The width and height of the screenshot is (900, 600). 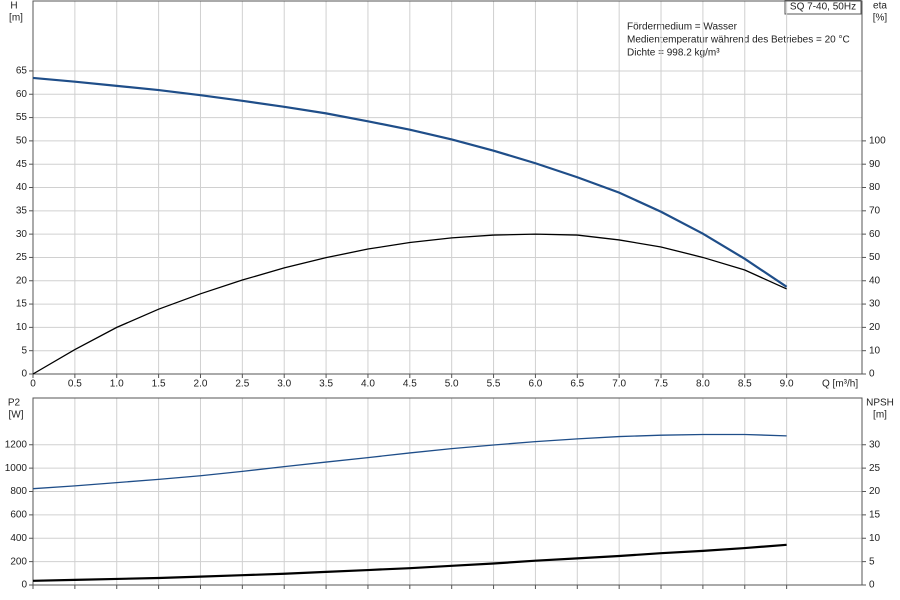 What do you see at coordinates (840, 384) in the screenshot?
I see `x-axis-label: Q [m³/h]` at bounding box center [840, 384].